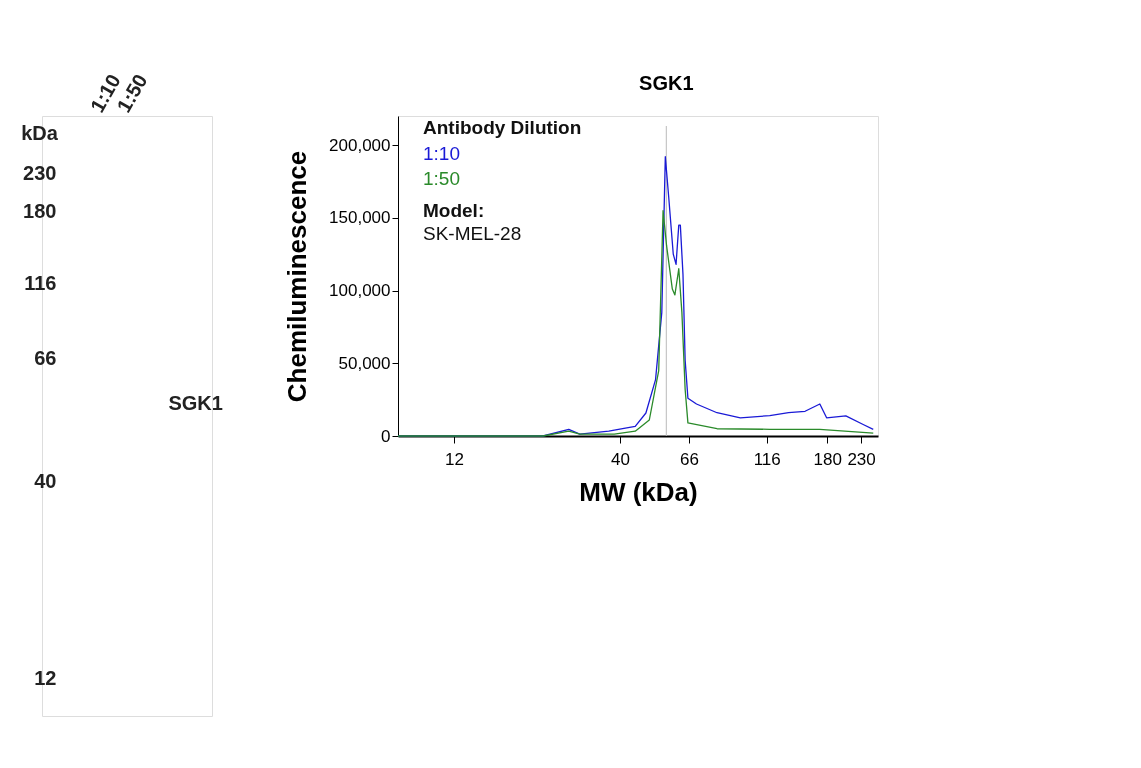  What do you see at coordinates (40, 133) in the screenshot?
I see `text: kDa` at bounding box center [40, 133].